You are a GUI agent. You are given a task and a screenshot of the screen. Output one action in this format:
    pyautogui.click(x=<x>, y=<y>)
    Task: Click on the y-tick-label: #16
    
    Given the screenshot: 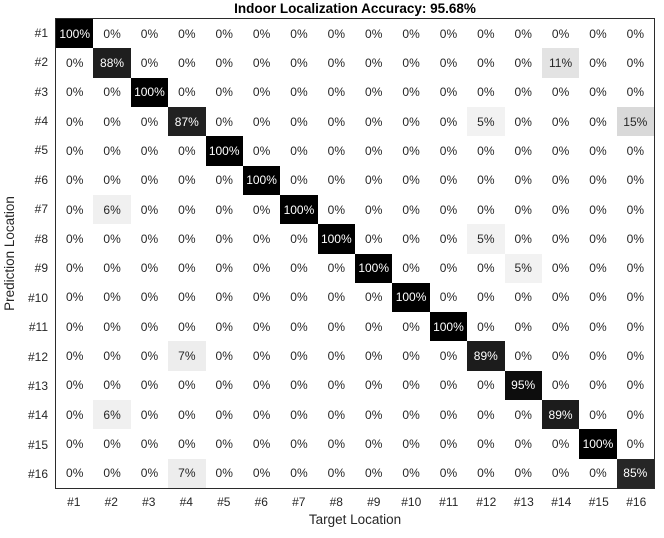 What is the action you would take?
    pyautogui.click(x=37, y=474)
    